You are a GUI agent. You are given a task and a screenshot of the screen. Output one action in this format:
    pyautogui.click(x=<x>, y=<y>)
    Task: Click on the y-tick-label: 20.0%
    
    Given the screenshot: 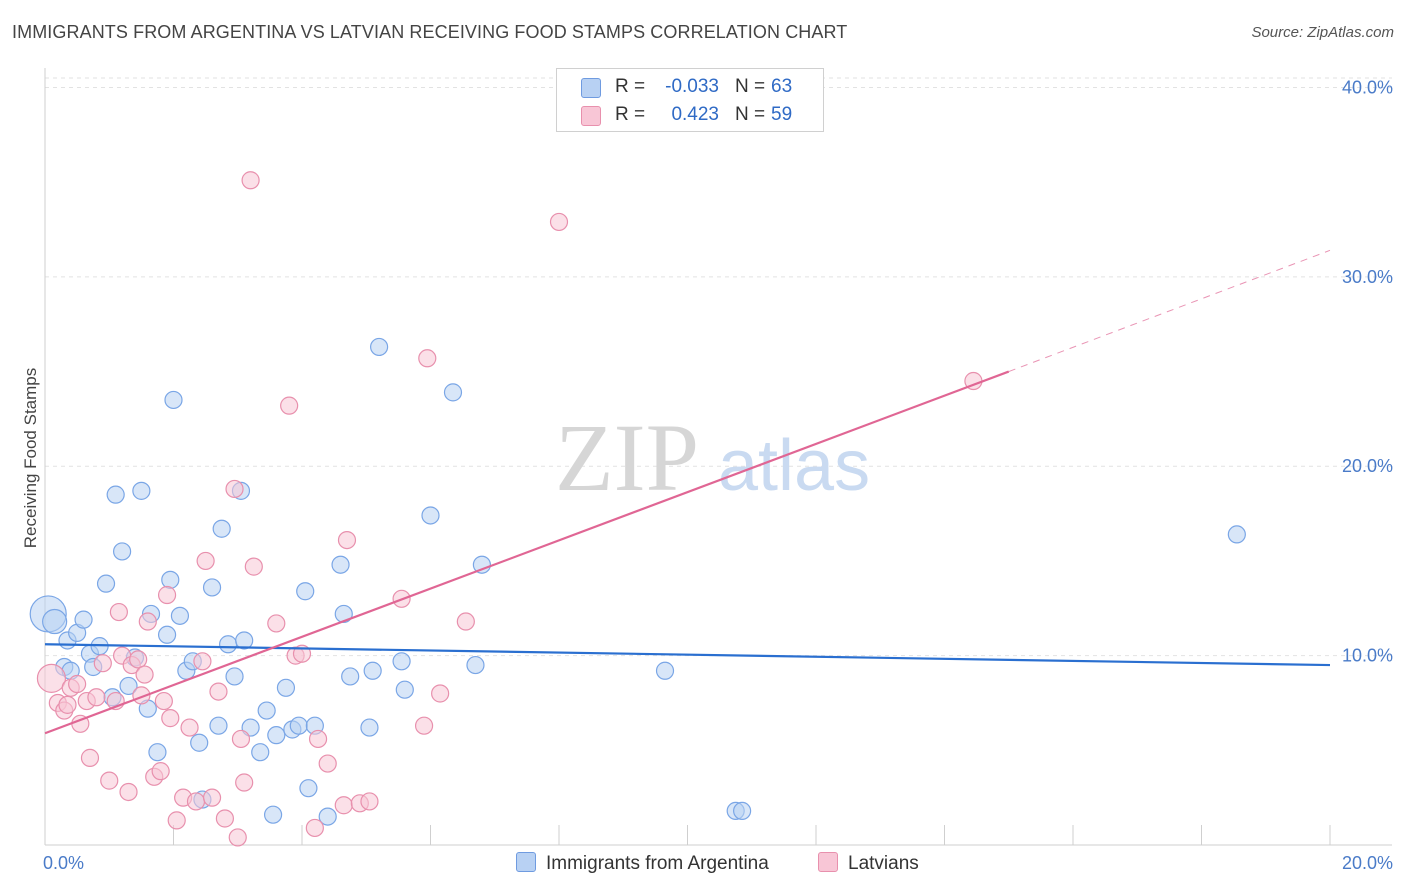 What is the action you would take?
    pyautogui.click(x=1367, y=466)
    